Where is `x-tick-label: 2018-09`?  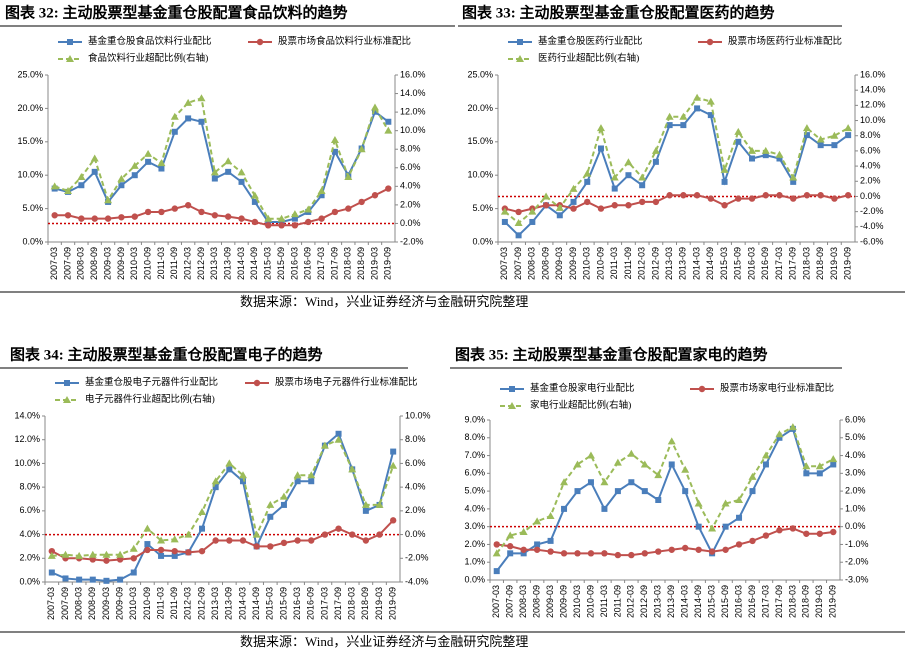 x-tick-label: 2018-09 is located at coordinates (365, 603).